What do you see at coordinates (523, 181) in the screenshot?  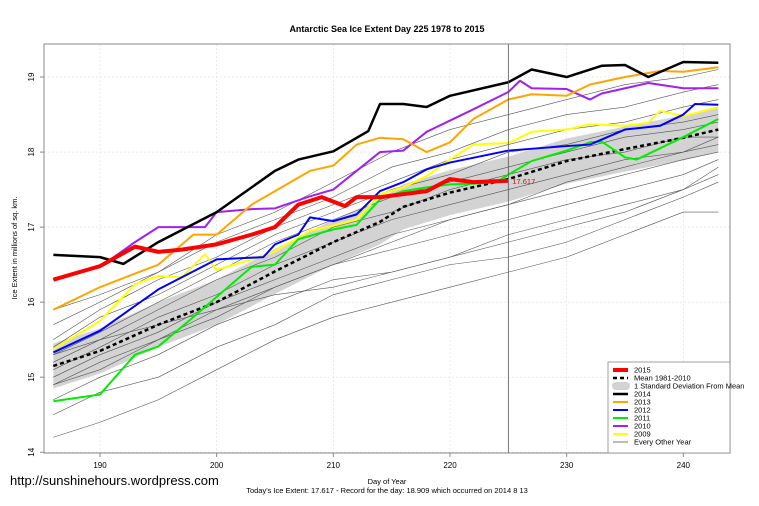 I see `current-value-label: 17.617` at bounding box center [523, 181].